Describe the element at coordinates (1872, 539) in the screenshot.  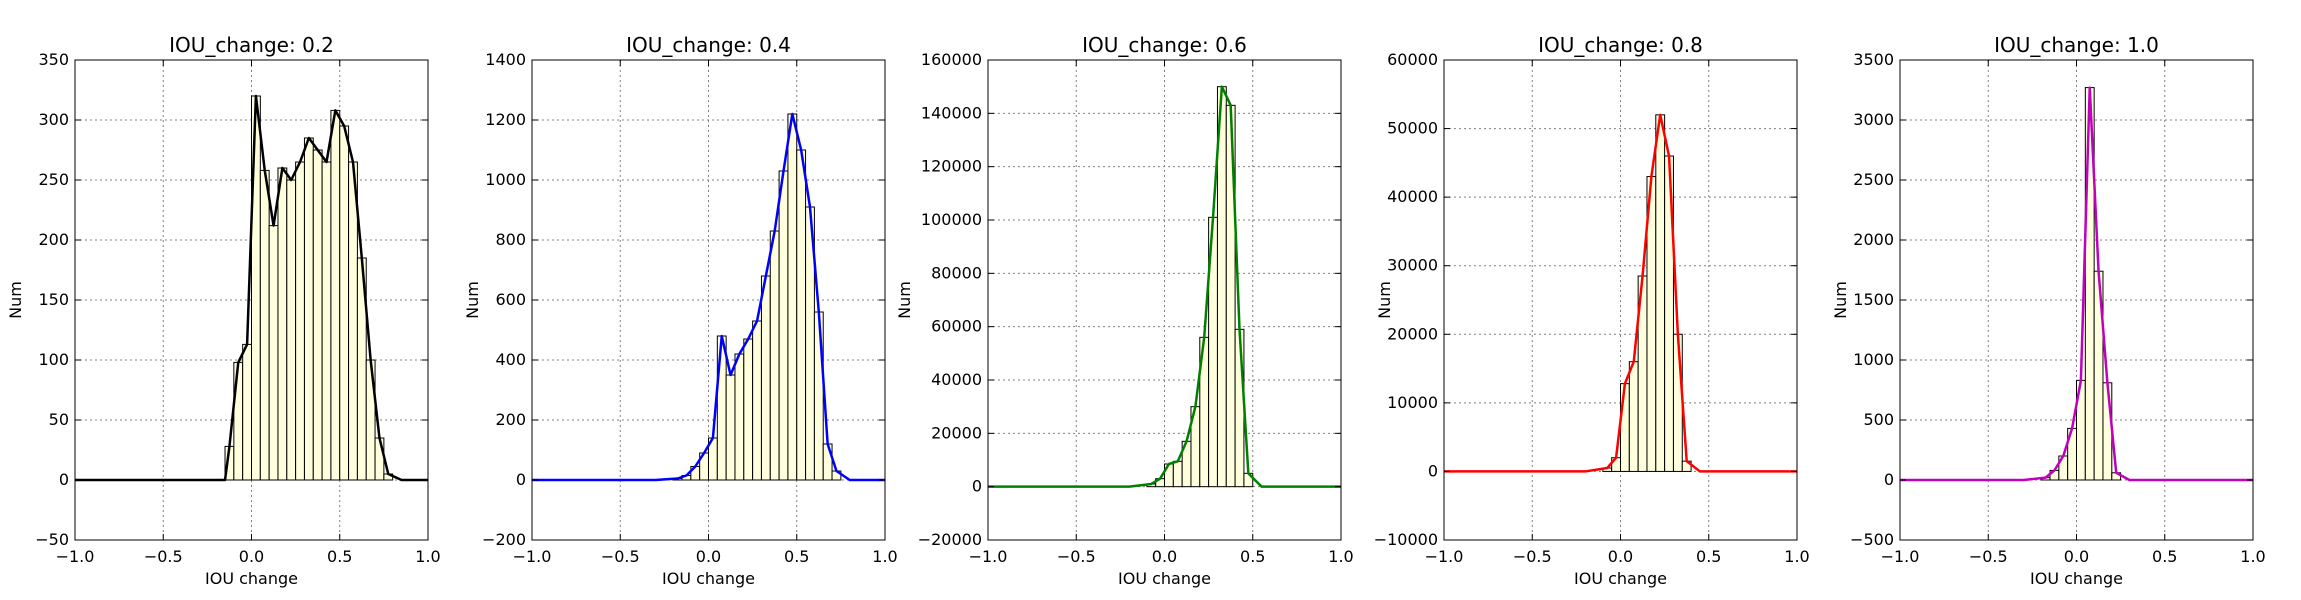
I see `y-tick-label: −500` at that location.